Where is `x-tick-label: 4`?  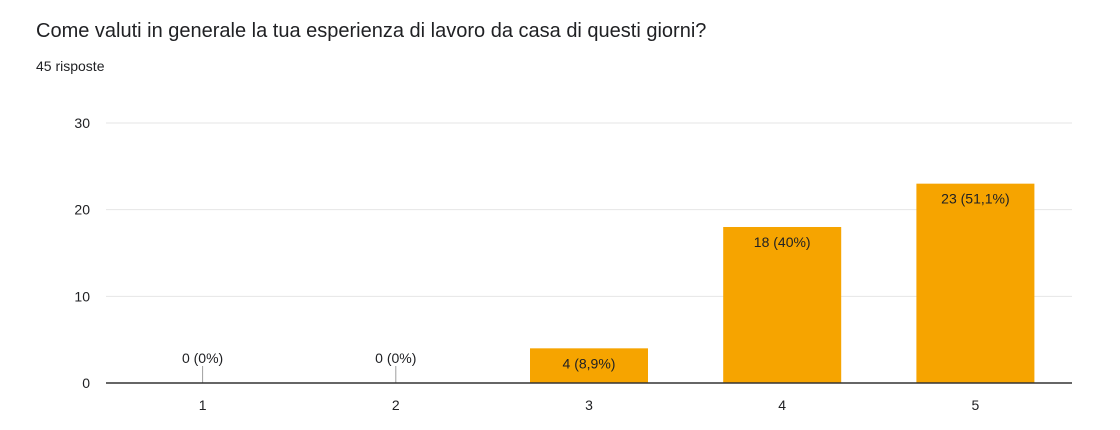 x-tick-label: 4 is located at coordinates (782, 405).